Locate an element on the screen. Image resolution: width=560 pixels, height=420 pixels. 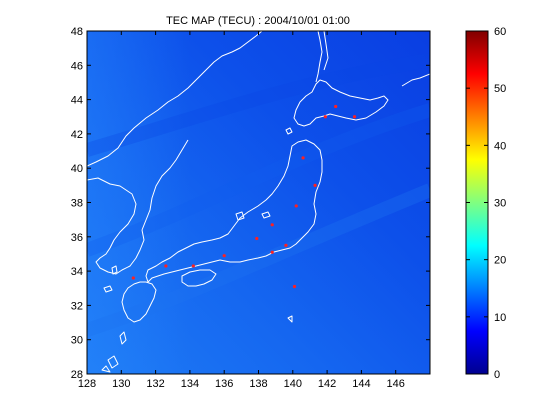
colorbar-tick-label: 50 is located at coordinates (500, 89).